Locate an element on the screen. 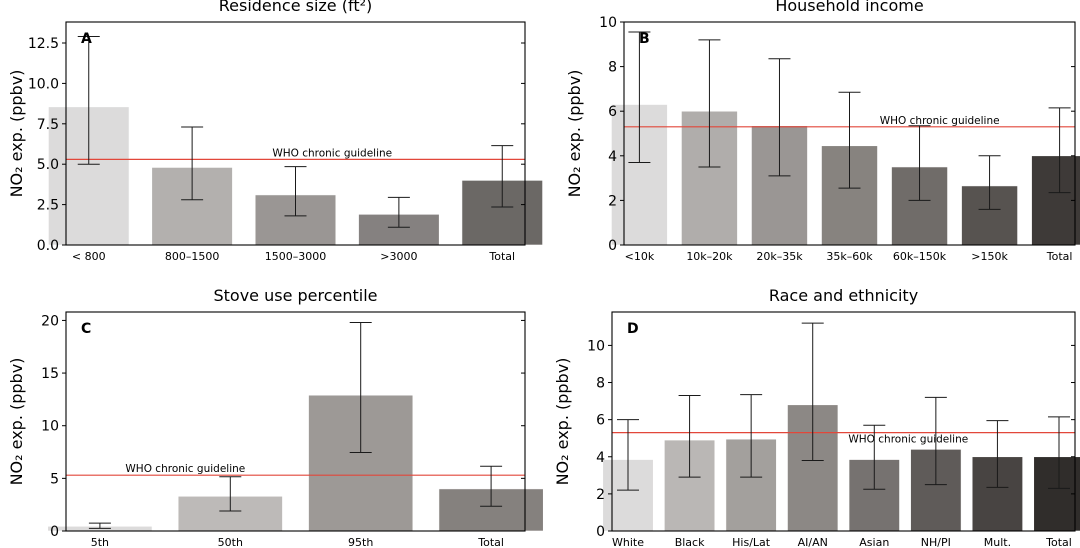 The height and width of the screenshot is (548, 1080). panel-title: Residence size (ft²) is located at coordinates (296, 7).